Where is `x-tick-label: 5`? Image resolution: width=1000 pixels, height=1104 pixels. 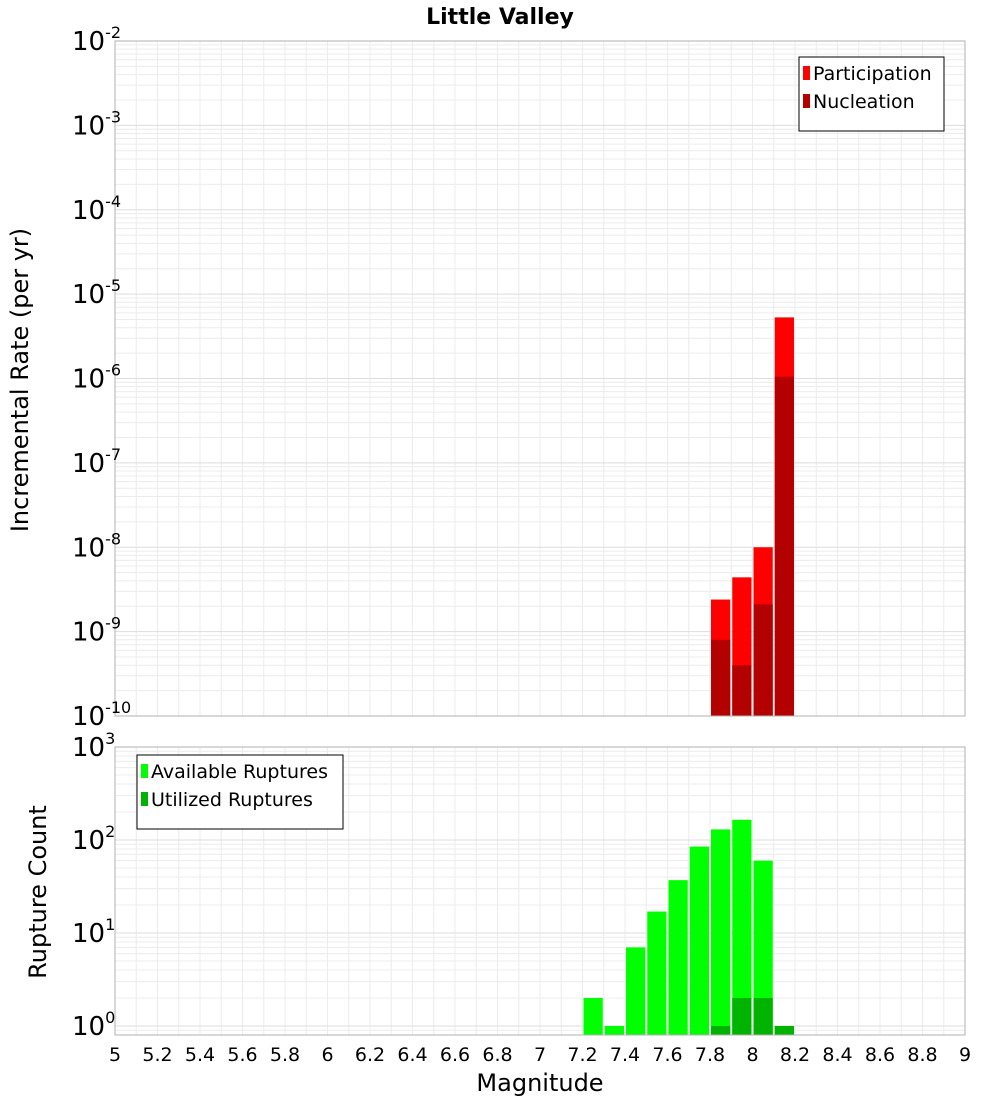
x-tick-label: 5 is located at coordinates (115, 1055).